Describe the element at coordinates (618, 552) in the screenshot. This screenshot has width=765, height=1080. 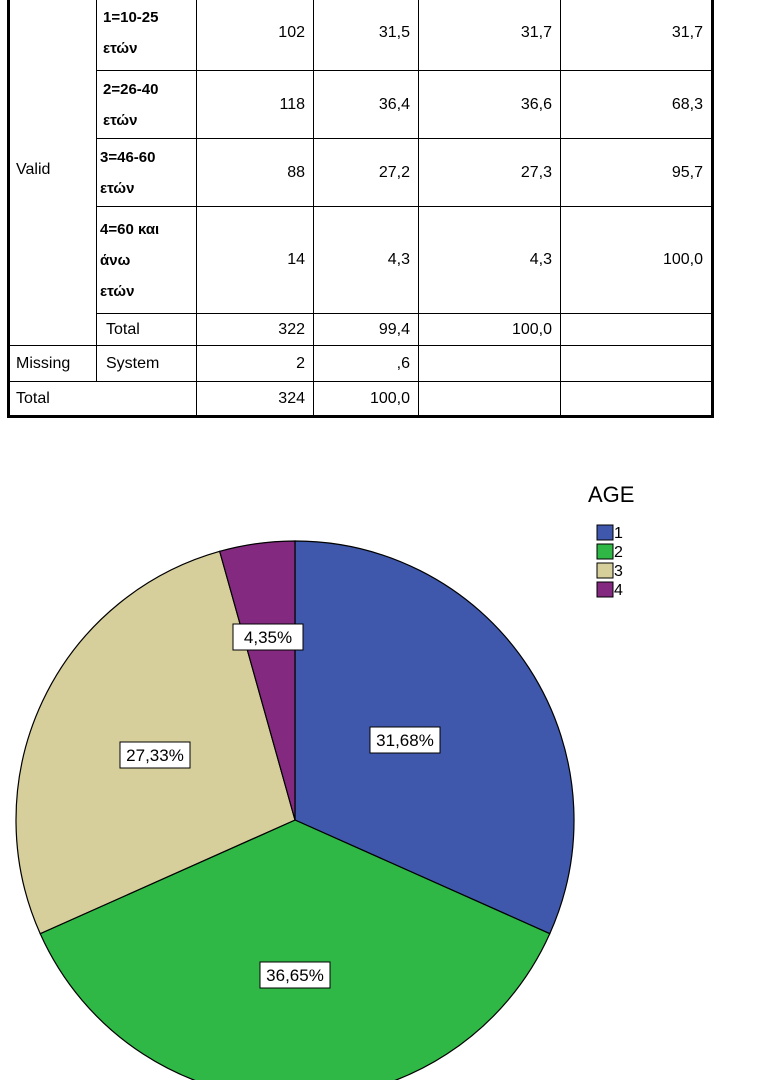
I see `legend-label-2: 2` at that location.